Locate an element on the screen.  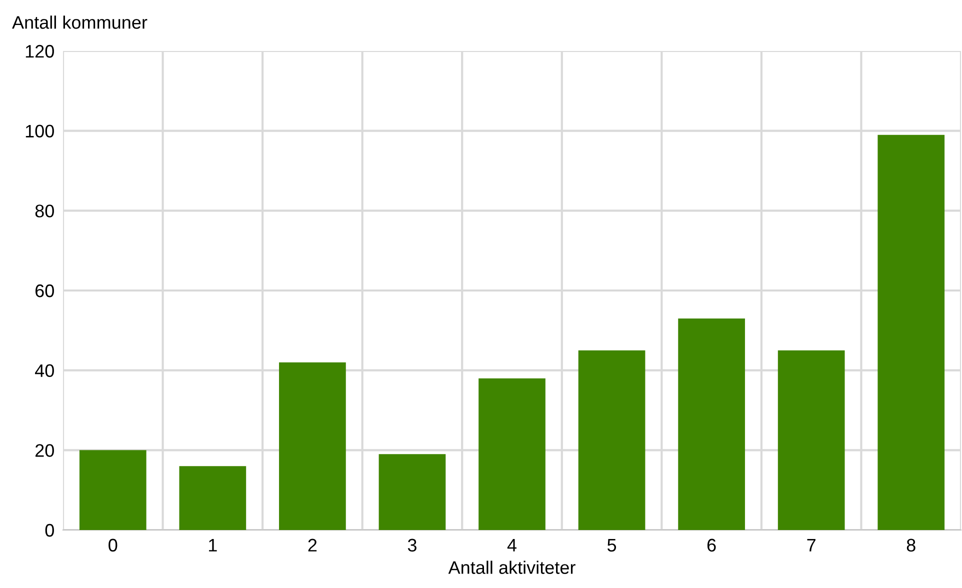
y-tick-label: 0 is located at coordinates (49, 530).